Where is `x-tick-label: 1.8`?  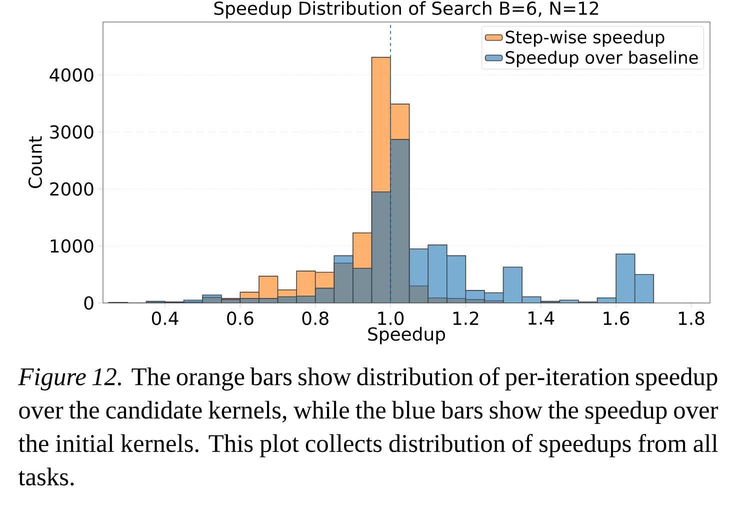 x-tick-label: 1.8 is located at coordinates (691, 319).